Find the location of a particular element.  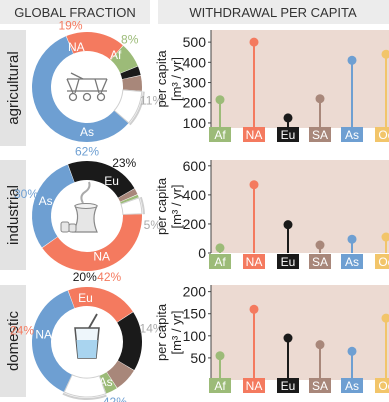

row-label-text: agricultural is located at coordinates (13, 87).